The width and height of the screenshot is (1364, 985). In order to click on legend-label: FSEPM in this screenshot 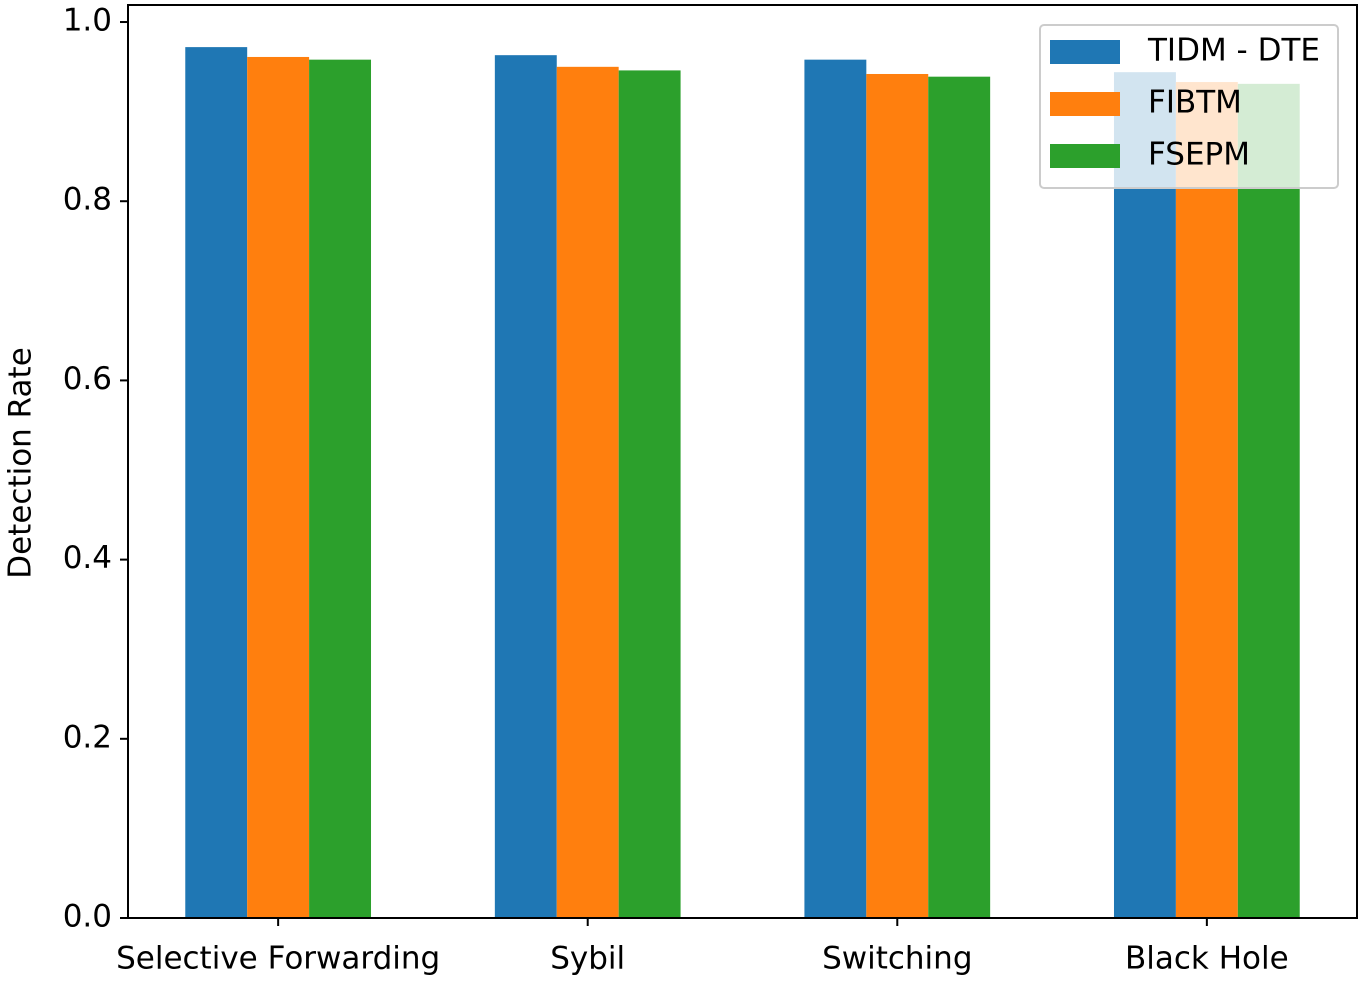, I will do `click(1199, 155)`.